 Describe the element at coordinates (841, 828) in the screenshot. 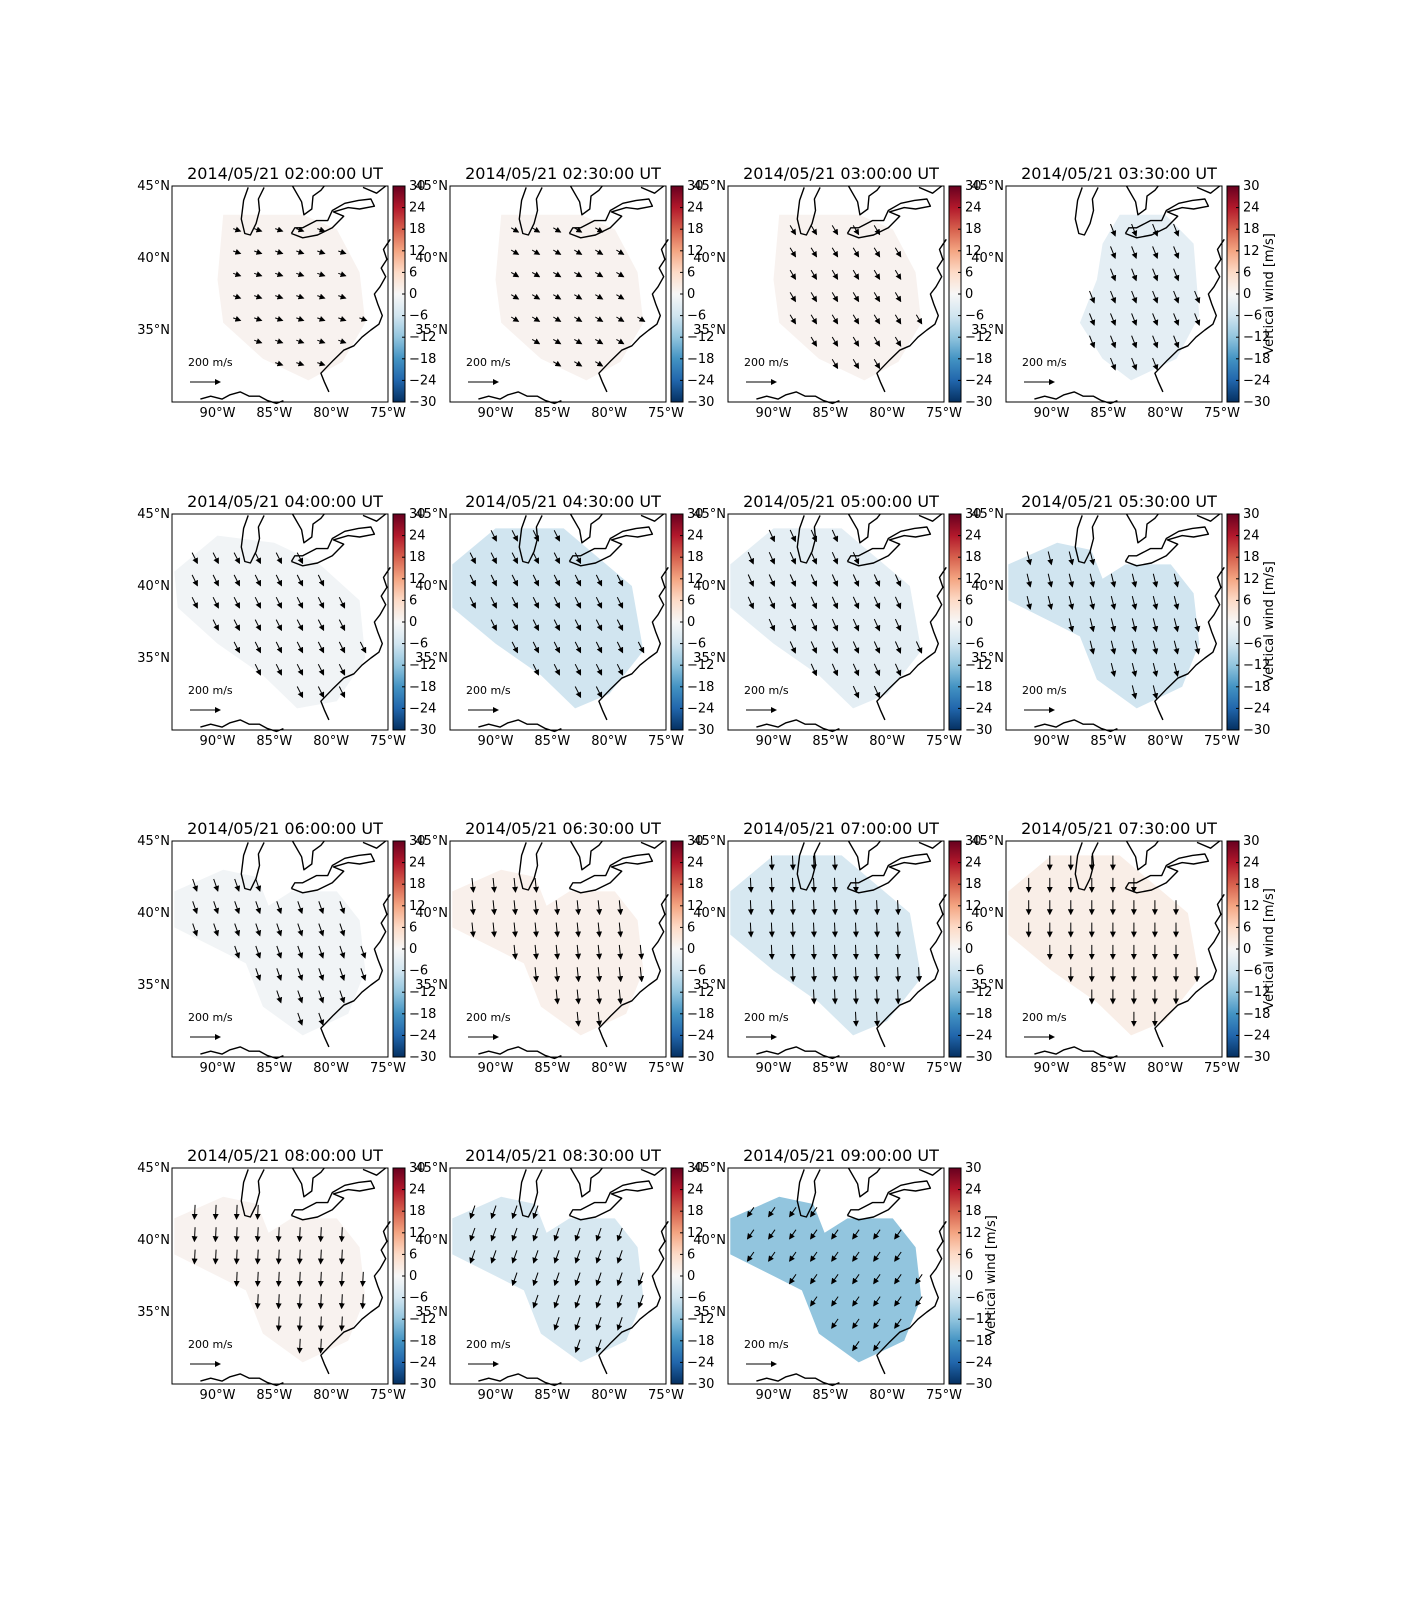

I see `panel-title: 2014/05/21 07:00:00 UT` at that location.